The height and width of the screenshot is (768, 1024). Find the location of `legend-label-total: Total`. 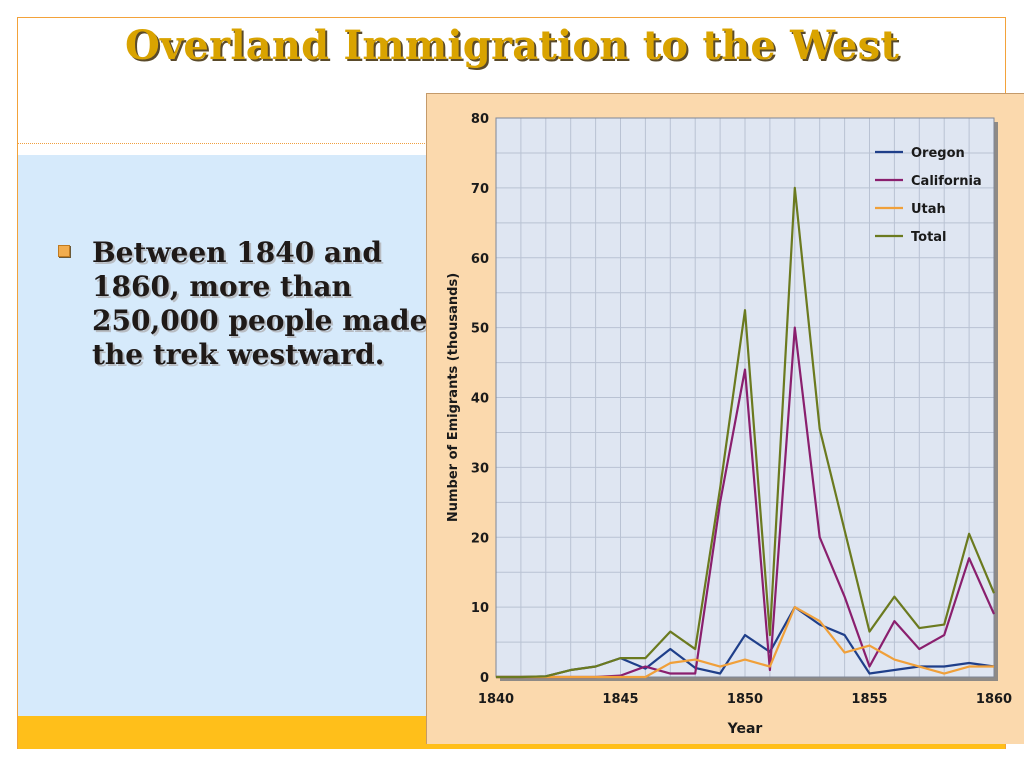

legend-label-total: Total is located at coordinates (929, 237).